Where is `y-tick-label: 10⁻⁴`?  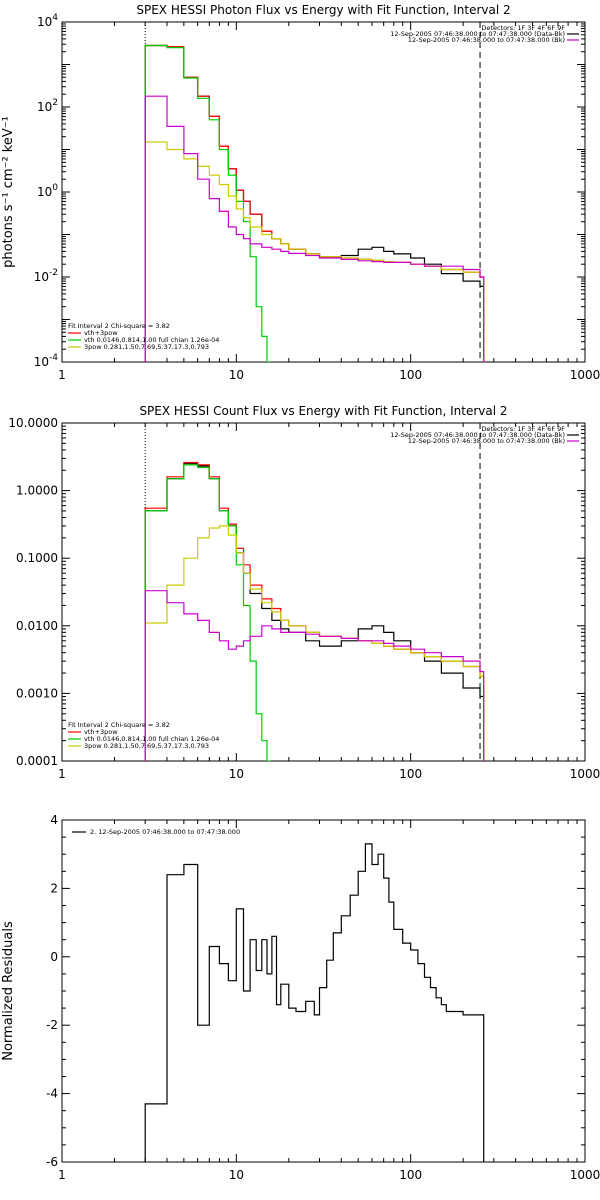 y-tick-label: 10⁻⁴ is located at coordinates (46, 361).